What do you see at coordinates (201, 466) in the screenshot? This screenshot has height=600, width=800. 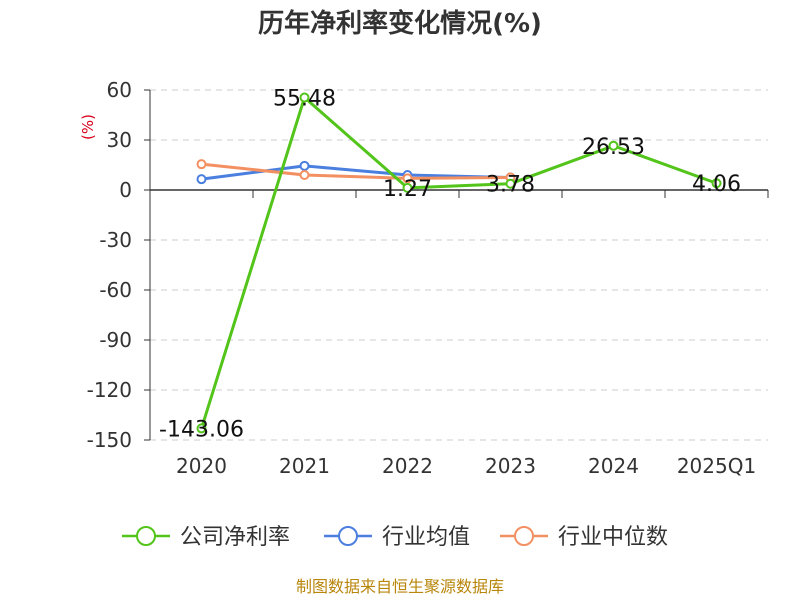 I see `x-tick-label: 2020` at bounding box center [201, 466].